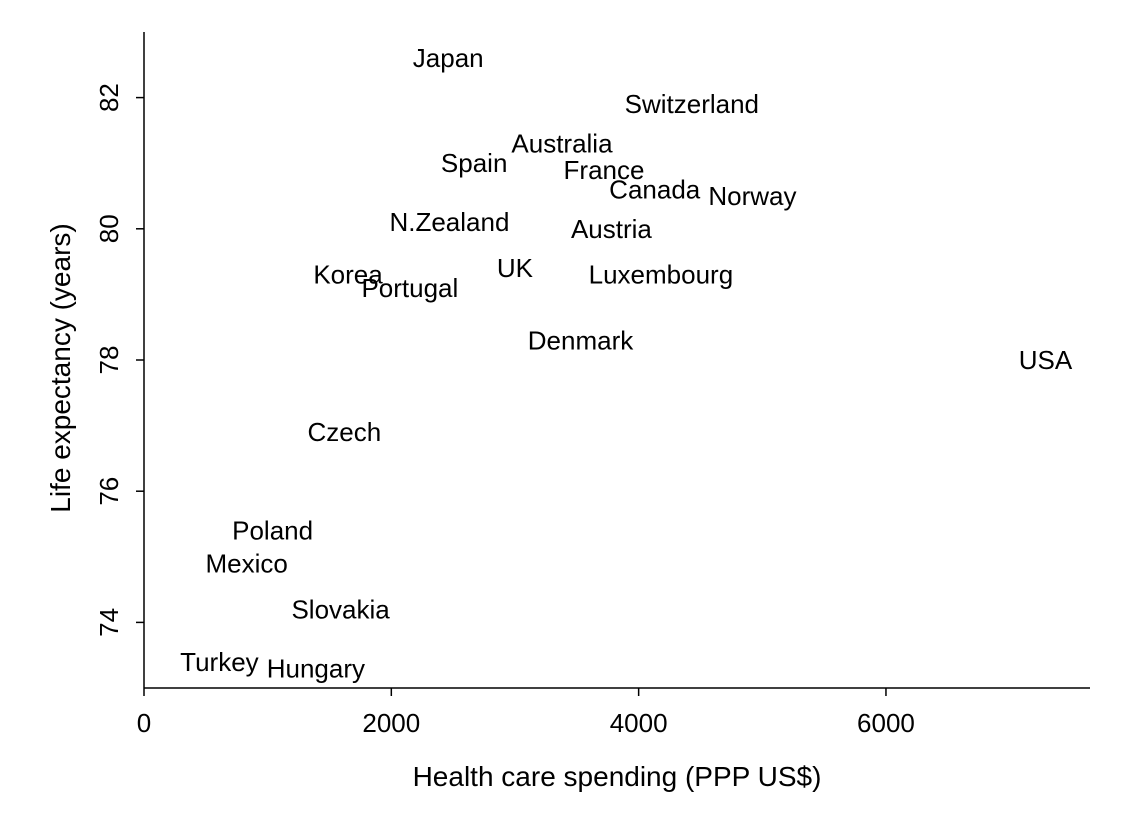  Describe the element at coordinates (391, 723) in the screenshot. I see `x-tick-label: 2000` at that location.